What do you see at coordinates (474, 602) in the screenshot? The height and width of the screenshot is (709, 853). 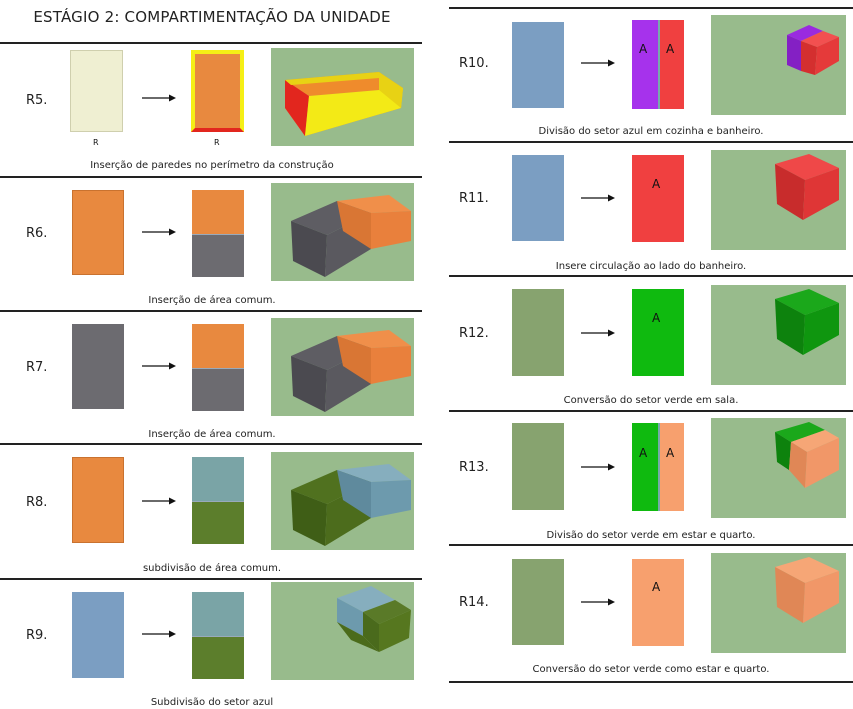 I see `rule-label: R14.` at bounding box center [474, 602].